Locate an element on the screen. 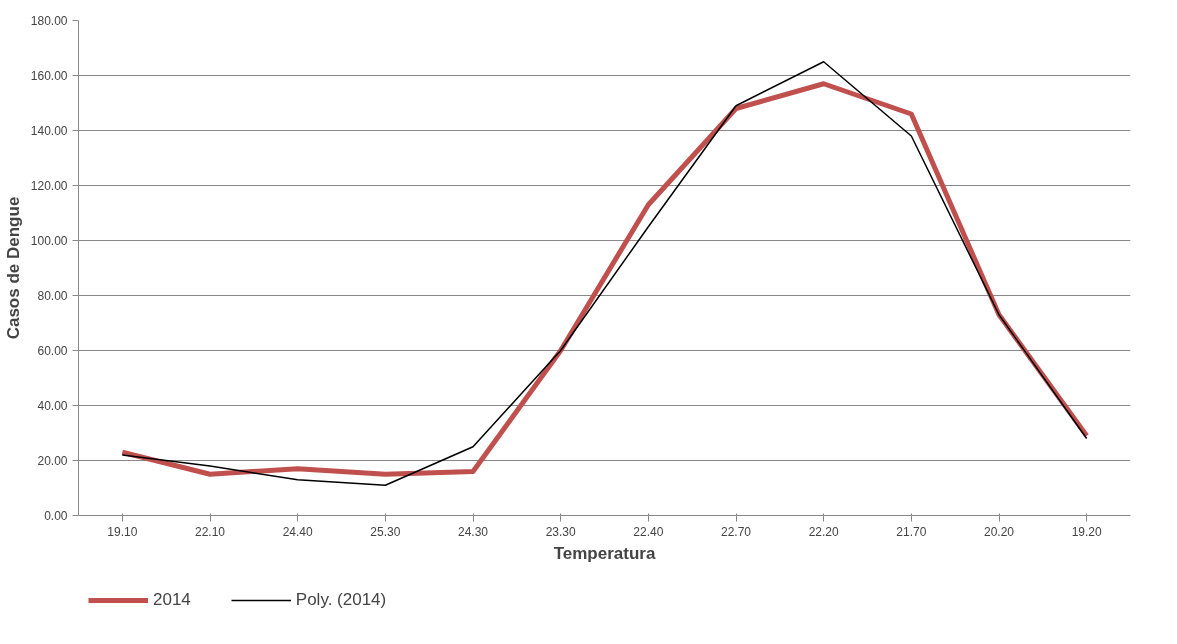 The height and width of the screenshot is (644, 1177). y-tick-label: 120.00 is located at coordinates (49, 186).